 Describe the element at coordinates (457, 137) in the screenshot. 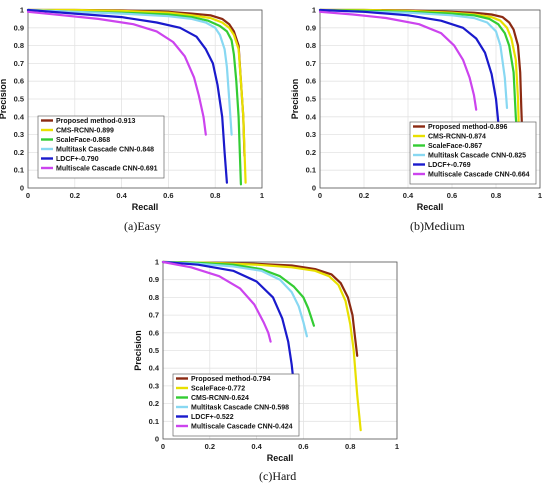

I see `legend-label: CMS-RCNN-0.874` at that location.